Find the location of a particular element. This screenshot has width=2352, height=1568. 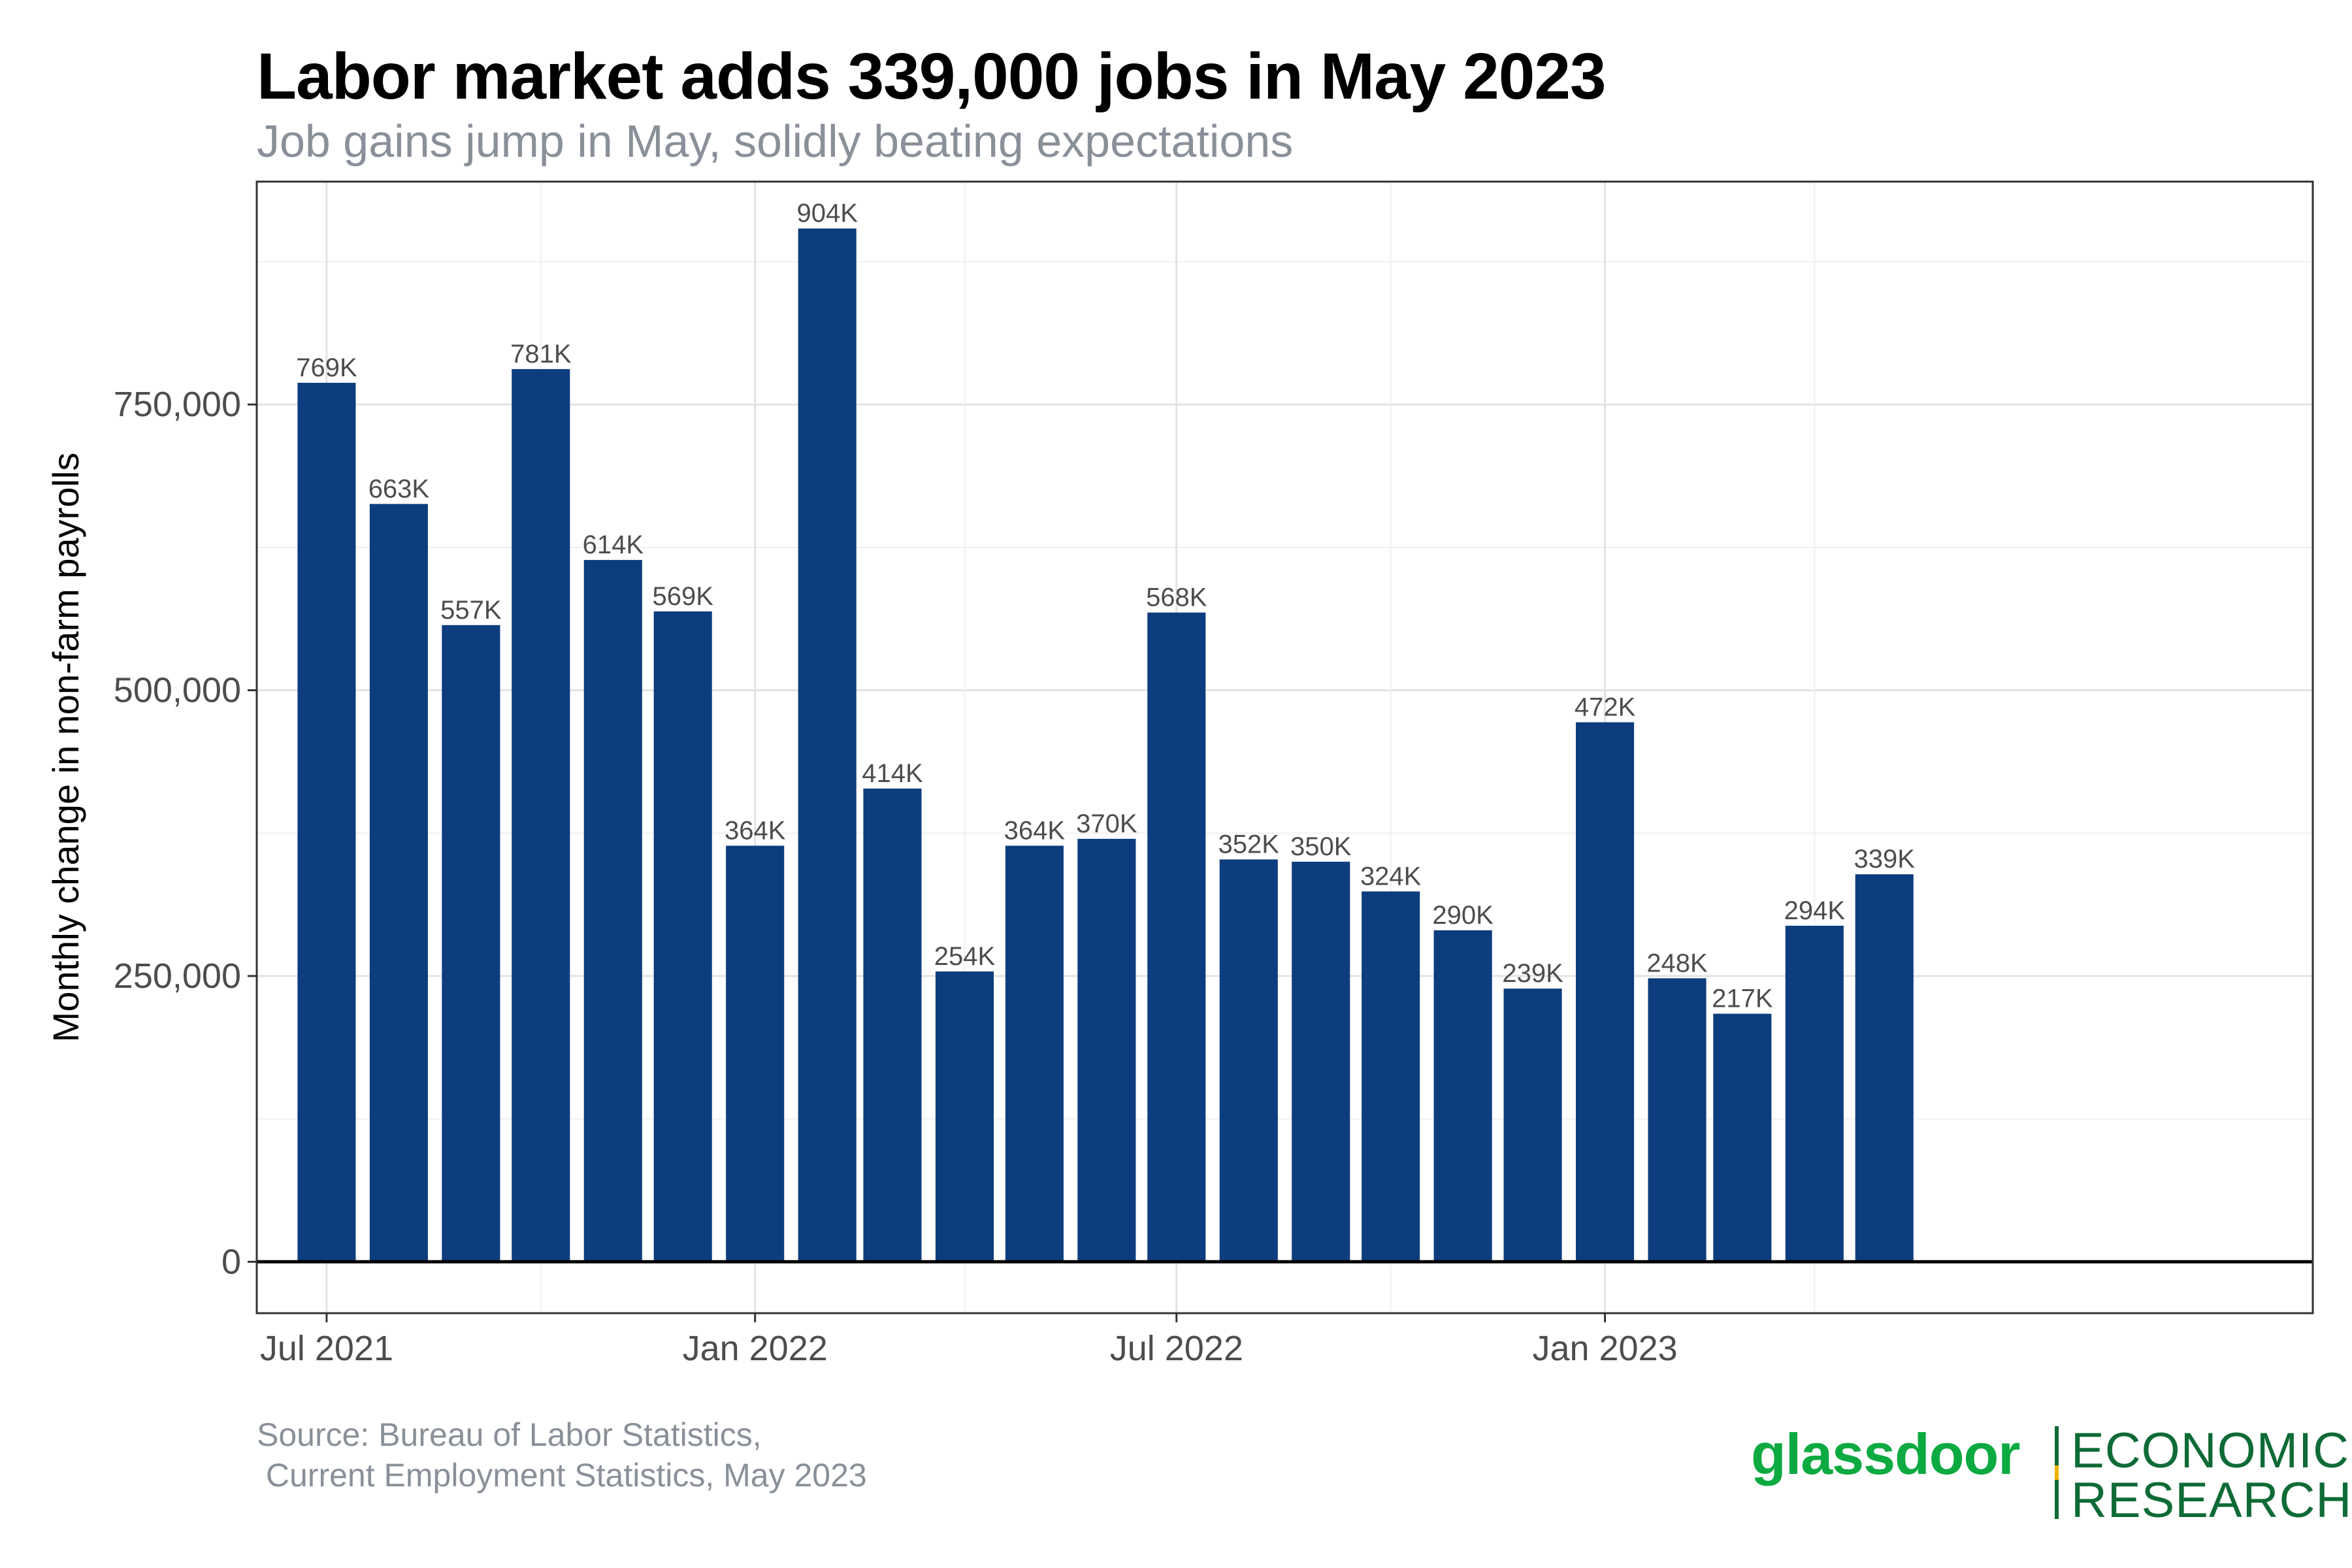

x-tick-label: Jul 2021 is located at coordinates (326, 1348).